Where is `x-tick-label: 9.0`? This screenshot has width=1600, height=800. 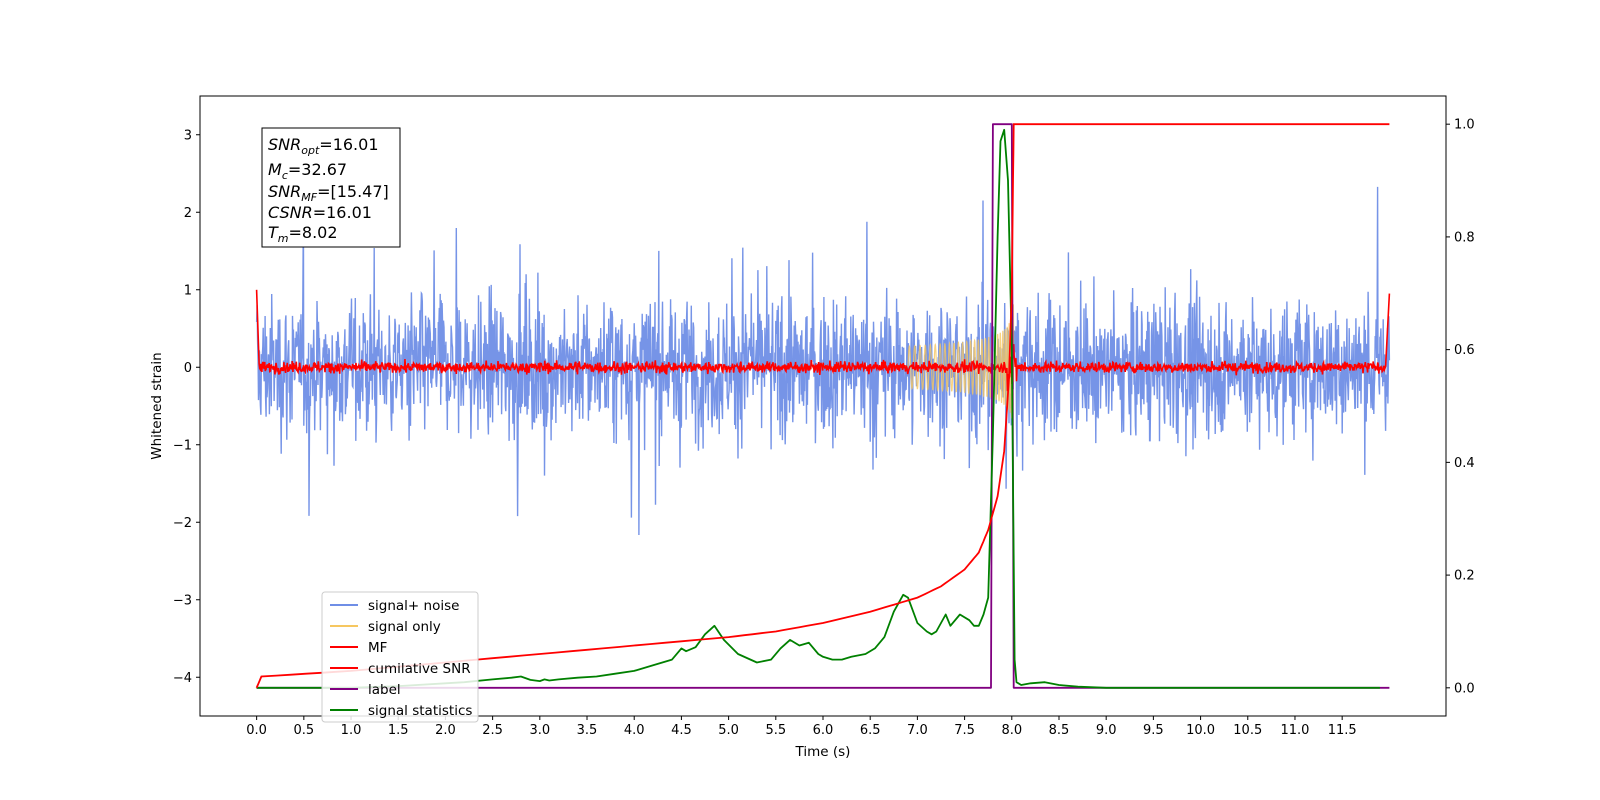 x-tick-label: 9.0 is located at coordinates (1106, 730).